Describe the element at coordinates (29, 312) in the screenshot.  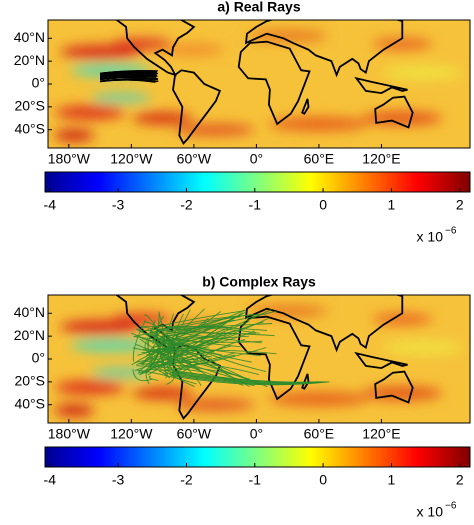
I see `y-tick-label: 40°N` at that location.